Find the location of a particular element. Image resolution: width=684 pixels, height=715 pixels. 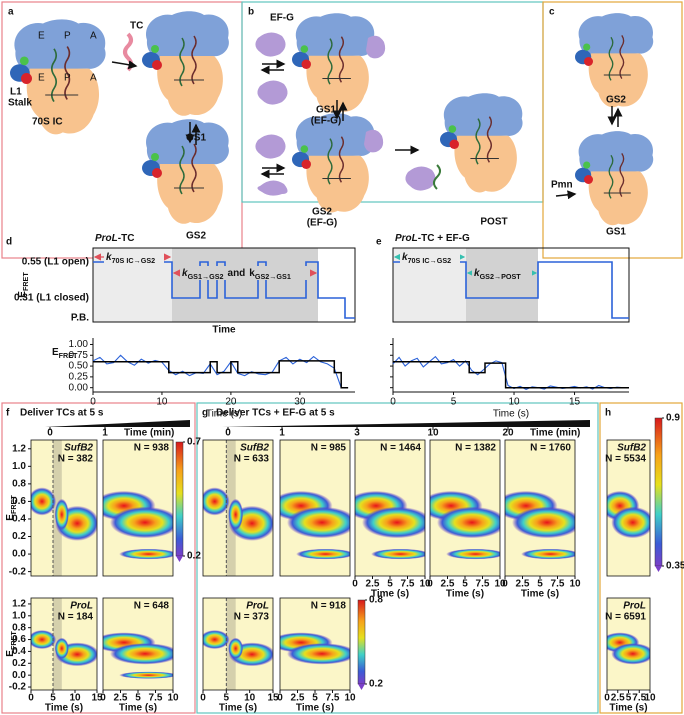

label: GS2 is located at coordinates (616, 100).